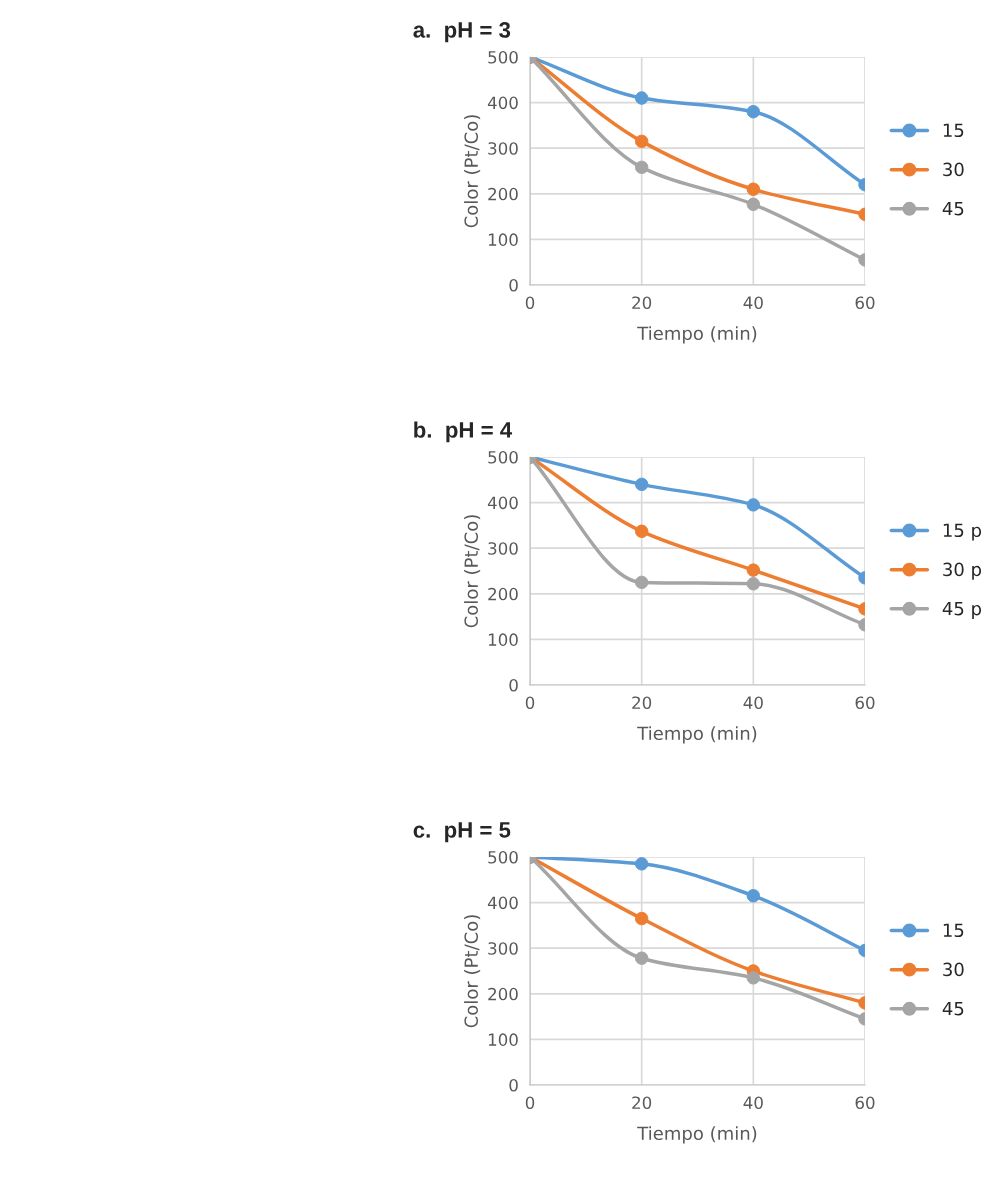 The image size is (992, 1200). I want to click on legend-label: 30 p, so click(962, 571).